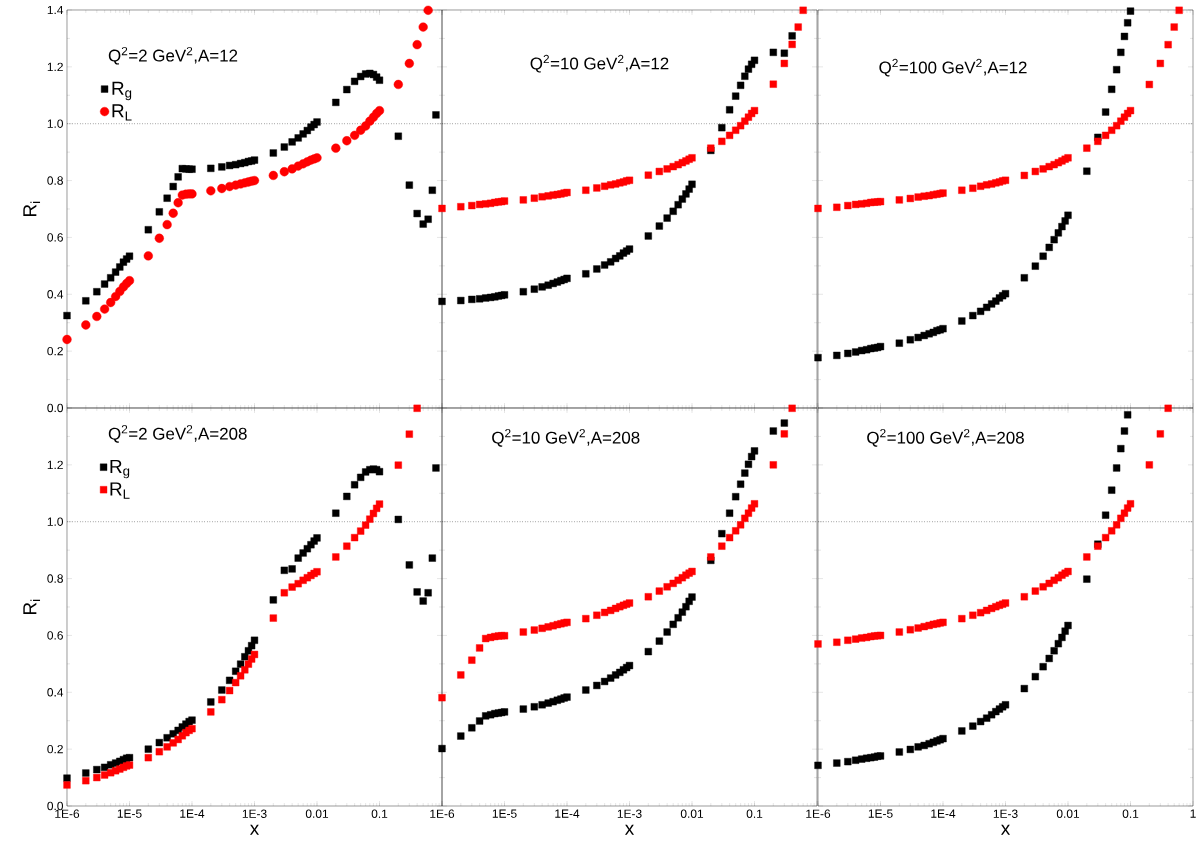 This screenshot has height=867, width=1197. Describe the element at coordinates (1193, 813) in the screenshot. I see `x-tick-label: 1` at that location.